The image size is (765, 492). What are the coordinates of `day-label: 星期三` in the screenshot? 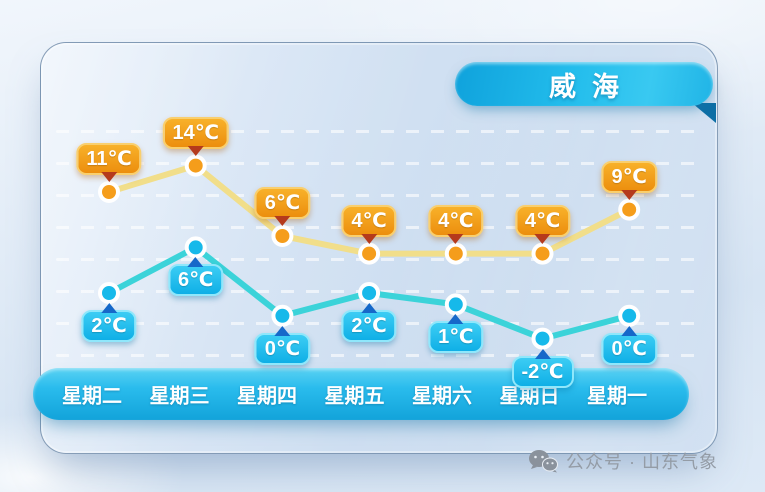 It's located at (179, 396).